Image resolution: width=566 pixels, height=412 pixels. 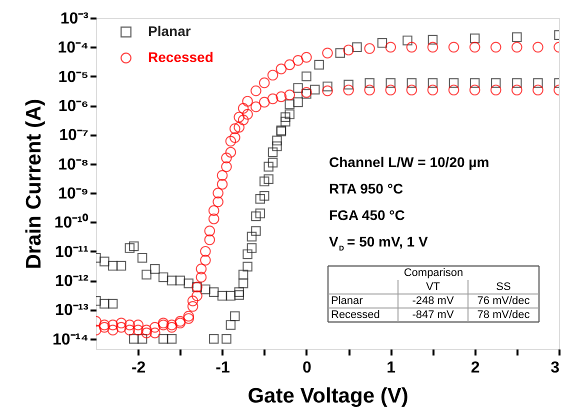 I want to click on annotation: 76 mV/dec, so click(x=503, y=301).